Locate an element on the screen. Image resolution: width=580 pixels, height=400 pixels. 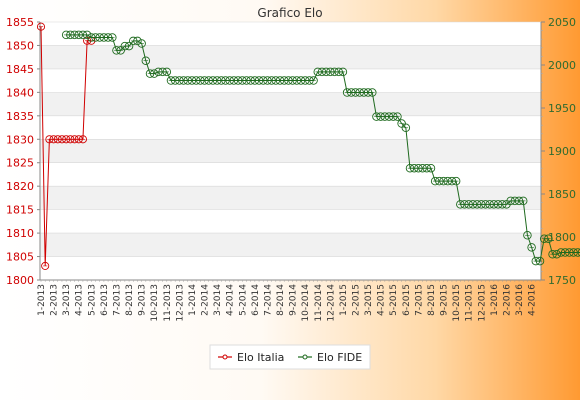
right-tick-label: 1800 is located at coordinates (562, 237).